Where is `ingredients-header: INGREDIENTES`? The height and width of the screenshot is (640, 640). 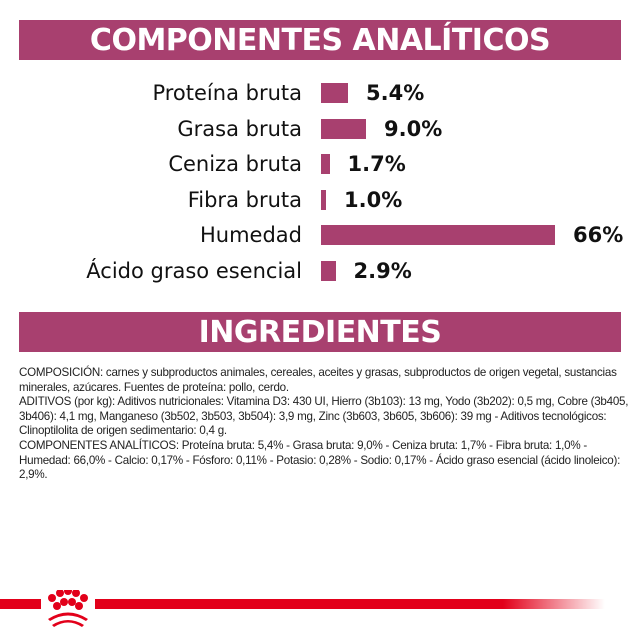
ingredients-header: INGREDIENTES is located at coordinates (320, 332).